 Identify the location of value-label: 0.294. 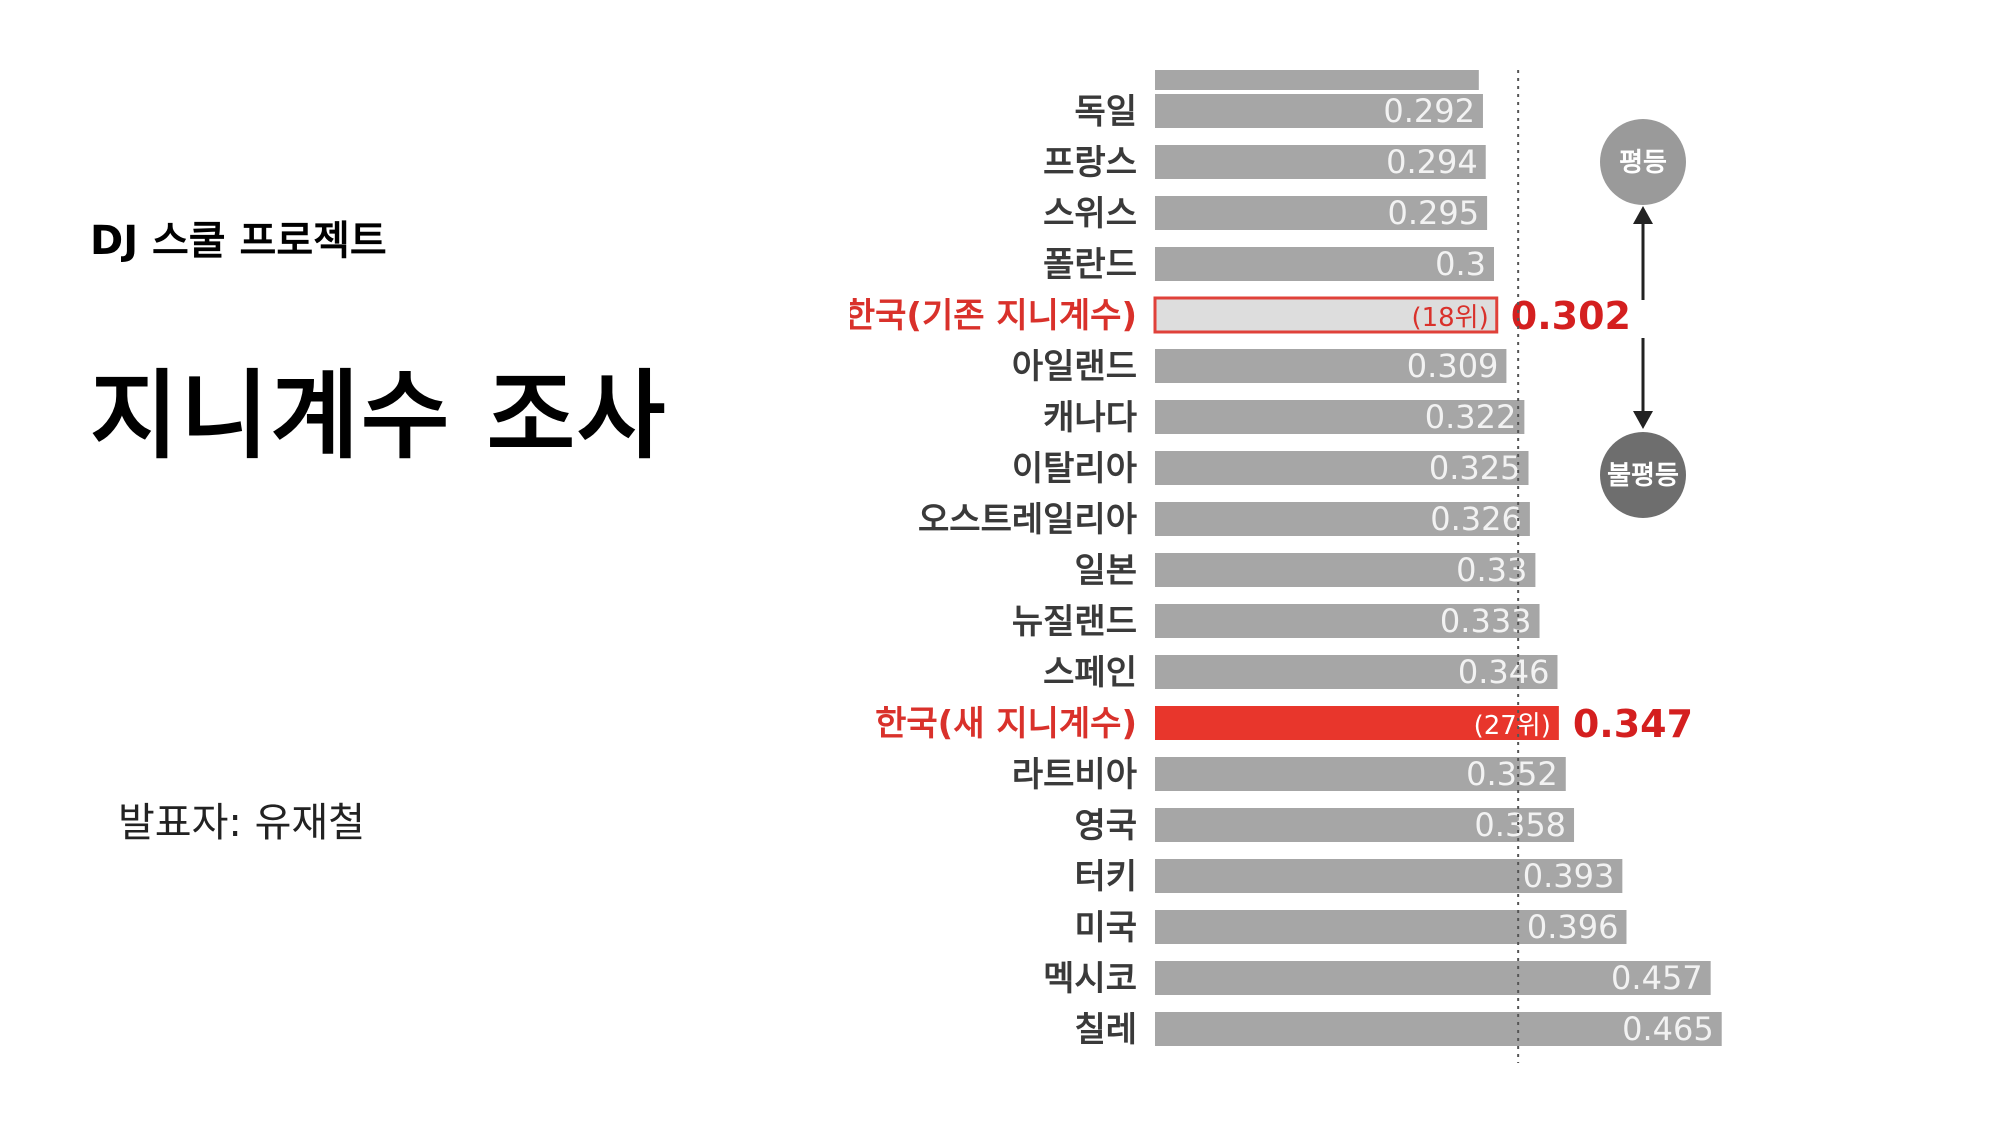
(1432, 162).